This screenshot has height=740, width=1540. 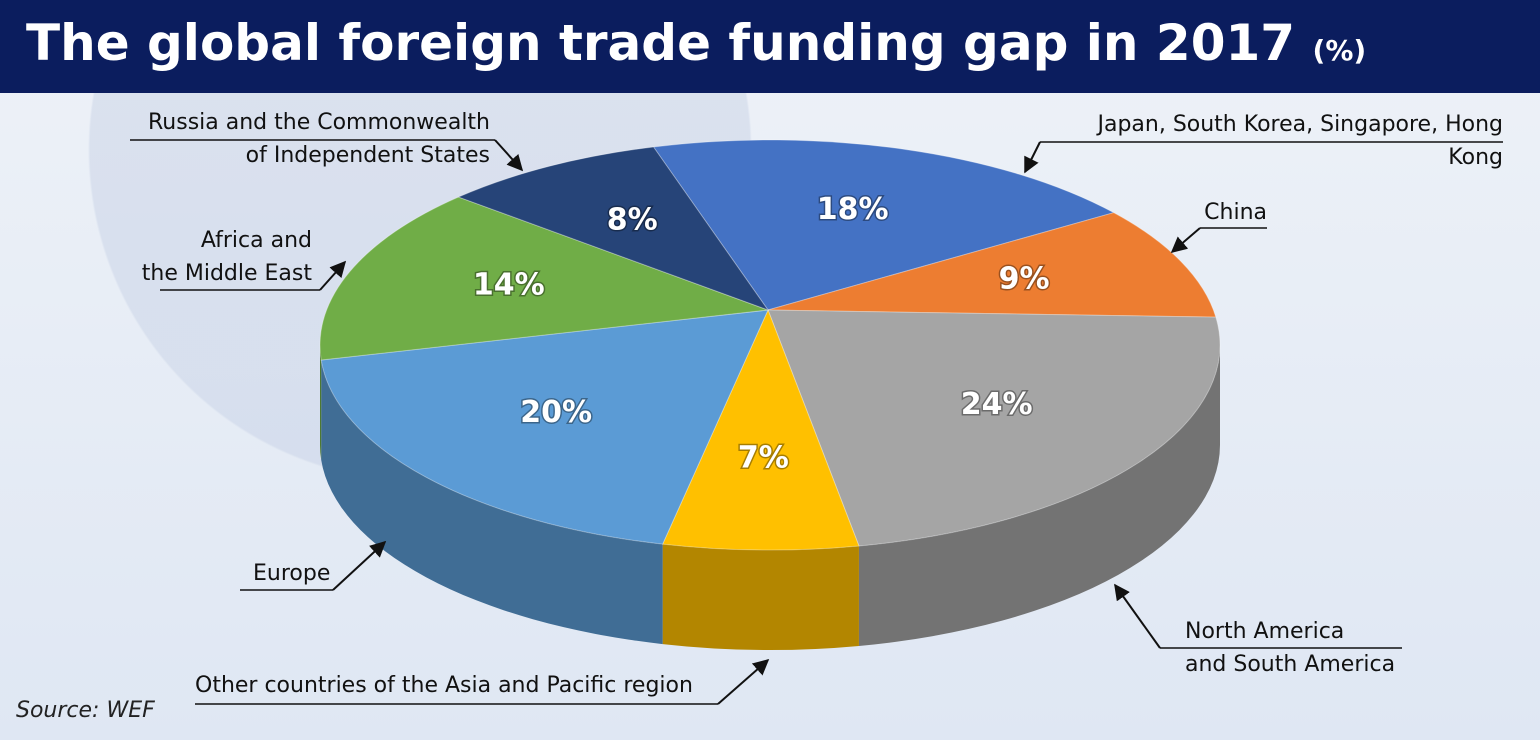 What do you see at coordinates (763, 457) in the screenshot?
I see `value-label: 7%` at bounding box center [763, 457].